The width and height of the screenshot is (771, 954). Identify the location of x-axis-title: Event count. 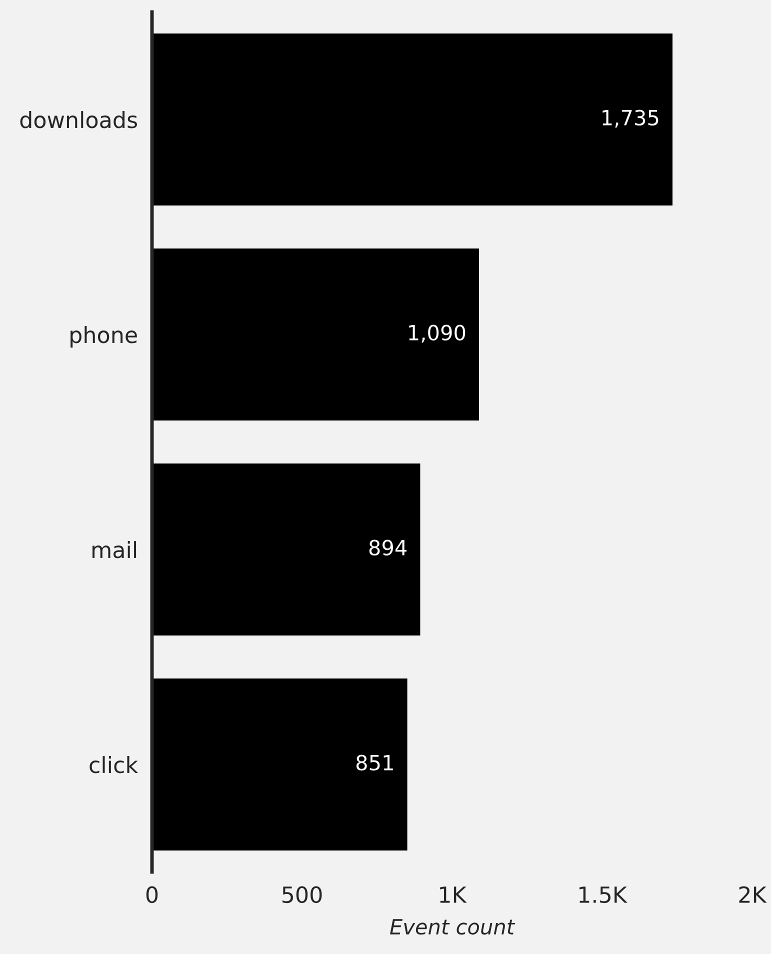
(453, 927).